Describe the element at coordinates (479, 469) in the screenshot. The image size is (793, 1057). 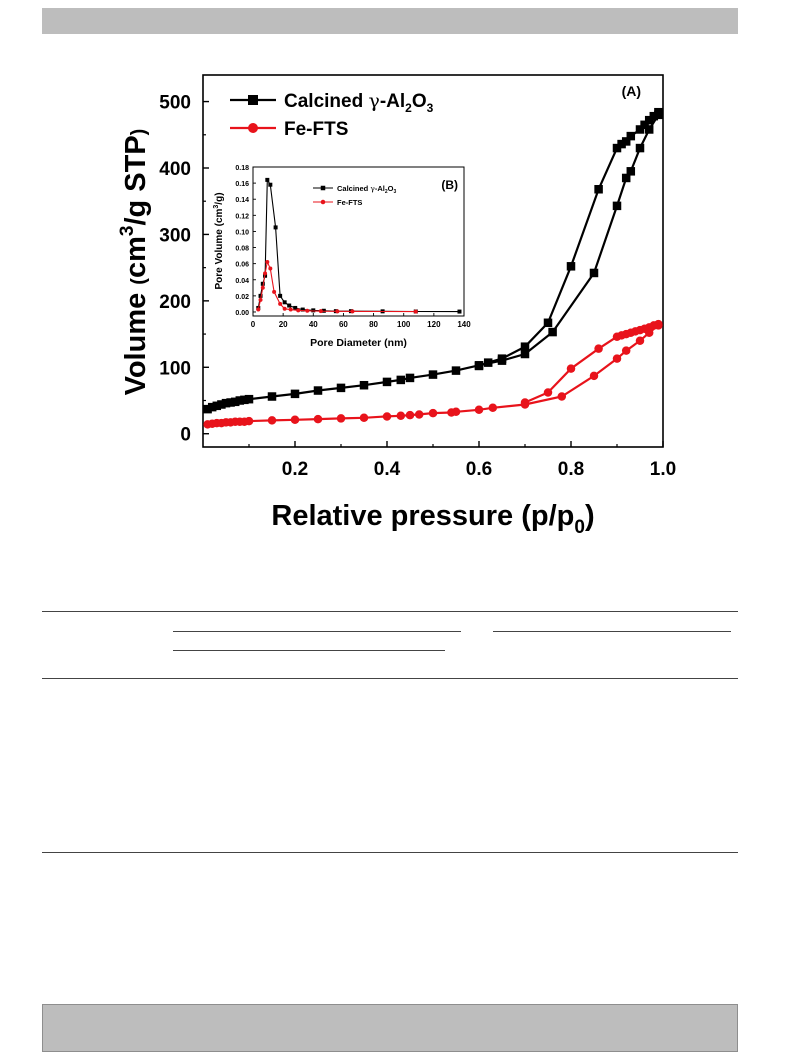
I see `x-tick-label: 0.6` at that location.